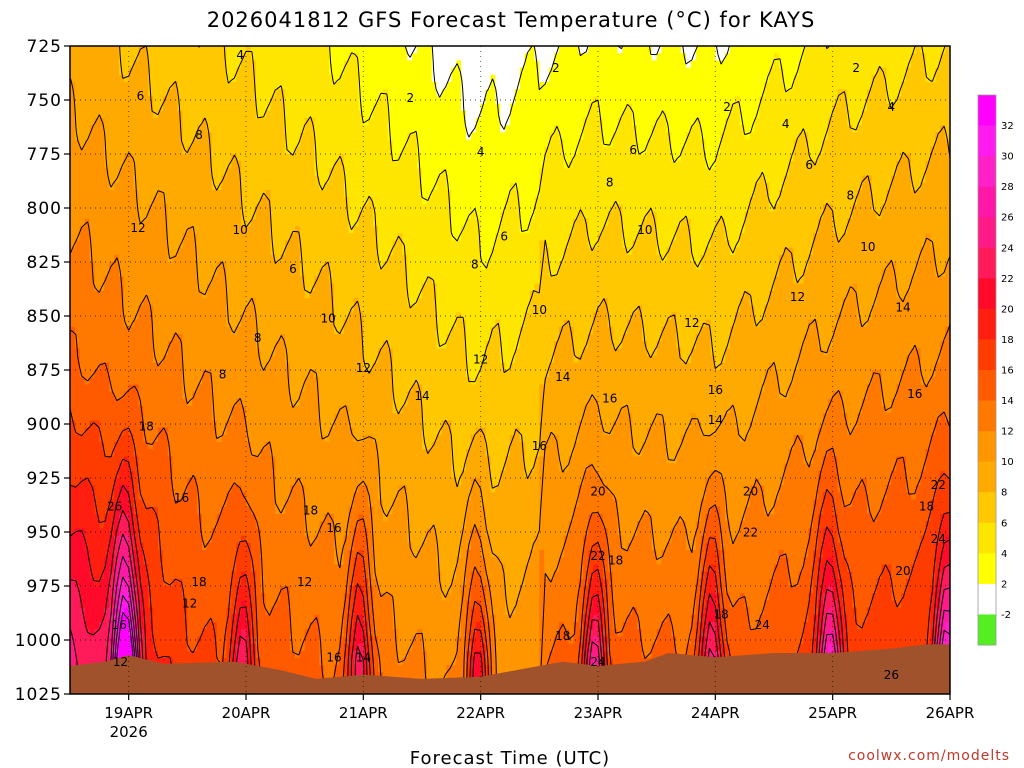 The width and height of the screenshot is (1024, 768). Describe the element at coordinates (1007, 371) in the screenshot. I see `colorbar-label: 16` at that location.